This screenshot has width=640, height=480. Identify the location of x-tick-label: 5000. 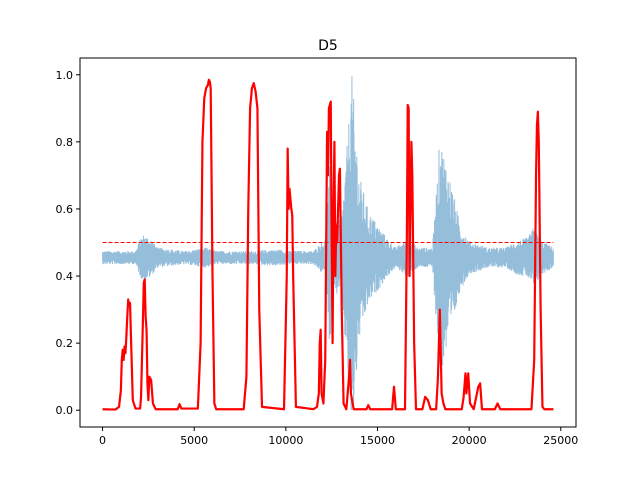
(194, 440).